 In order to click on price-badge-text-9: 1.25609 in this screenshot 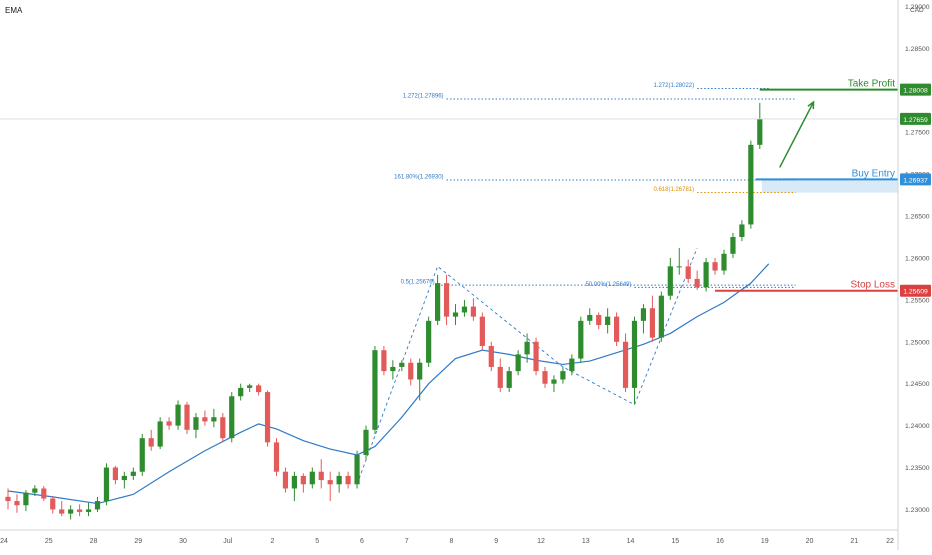, I will do `click(915, 292)`.